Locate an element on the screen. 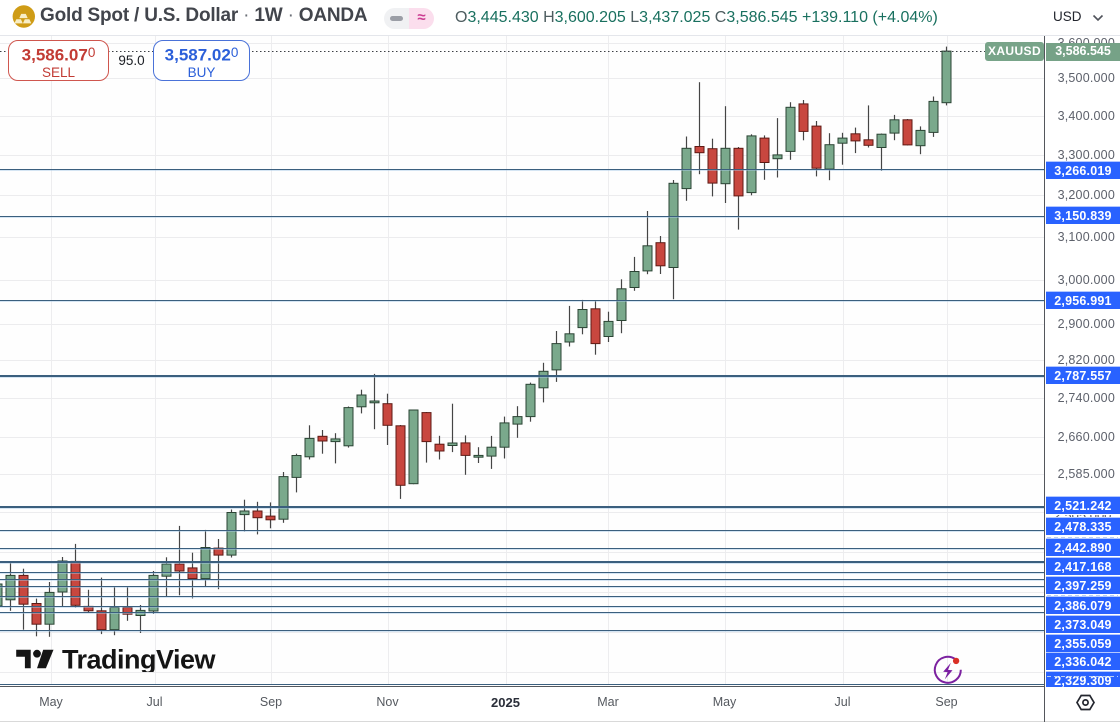 The height and width of the screenshot is (722, 1120). svg-text: TradingView is located at coordinates (139, 660).